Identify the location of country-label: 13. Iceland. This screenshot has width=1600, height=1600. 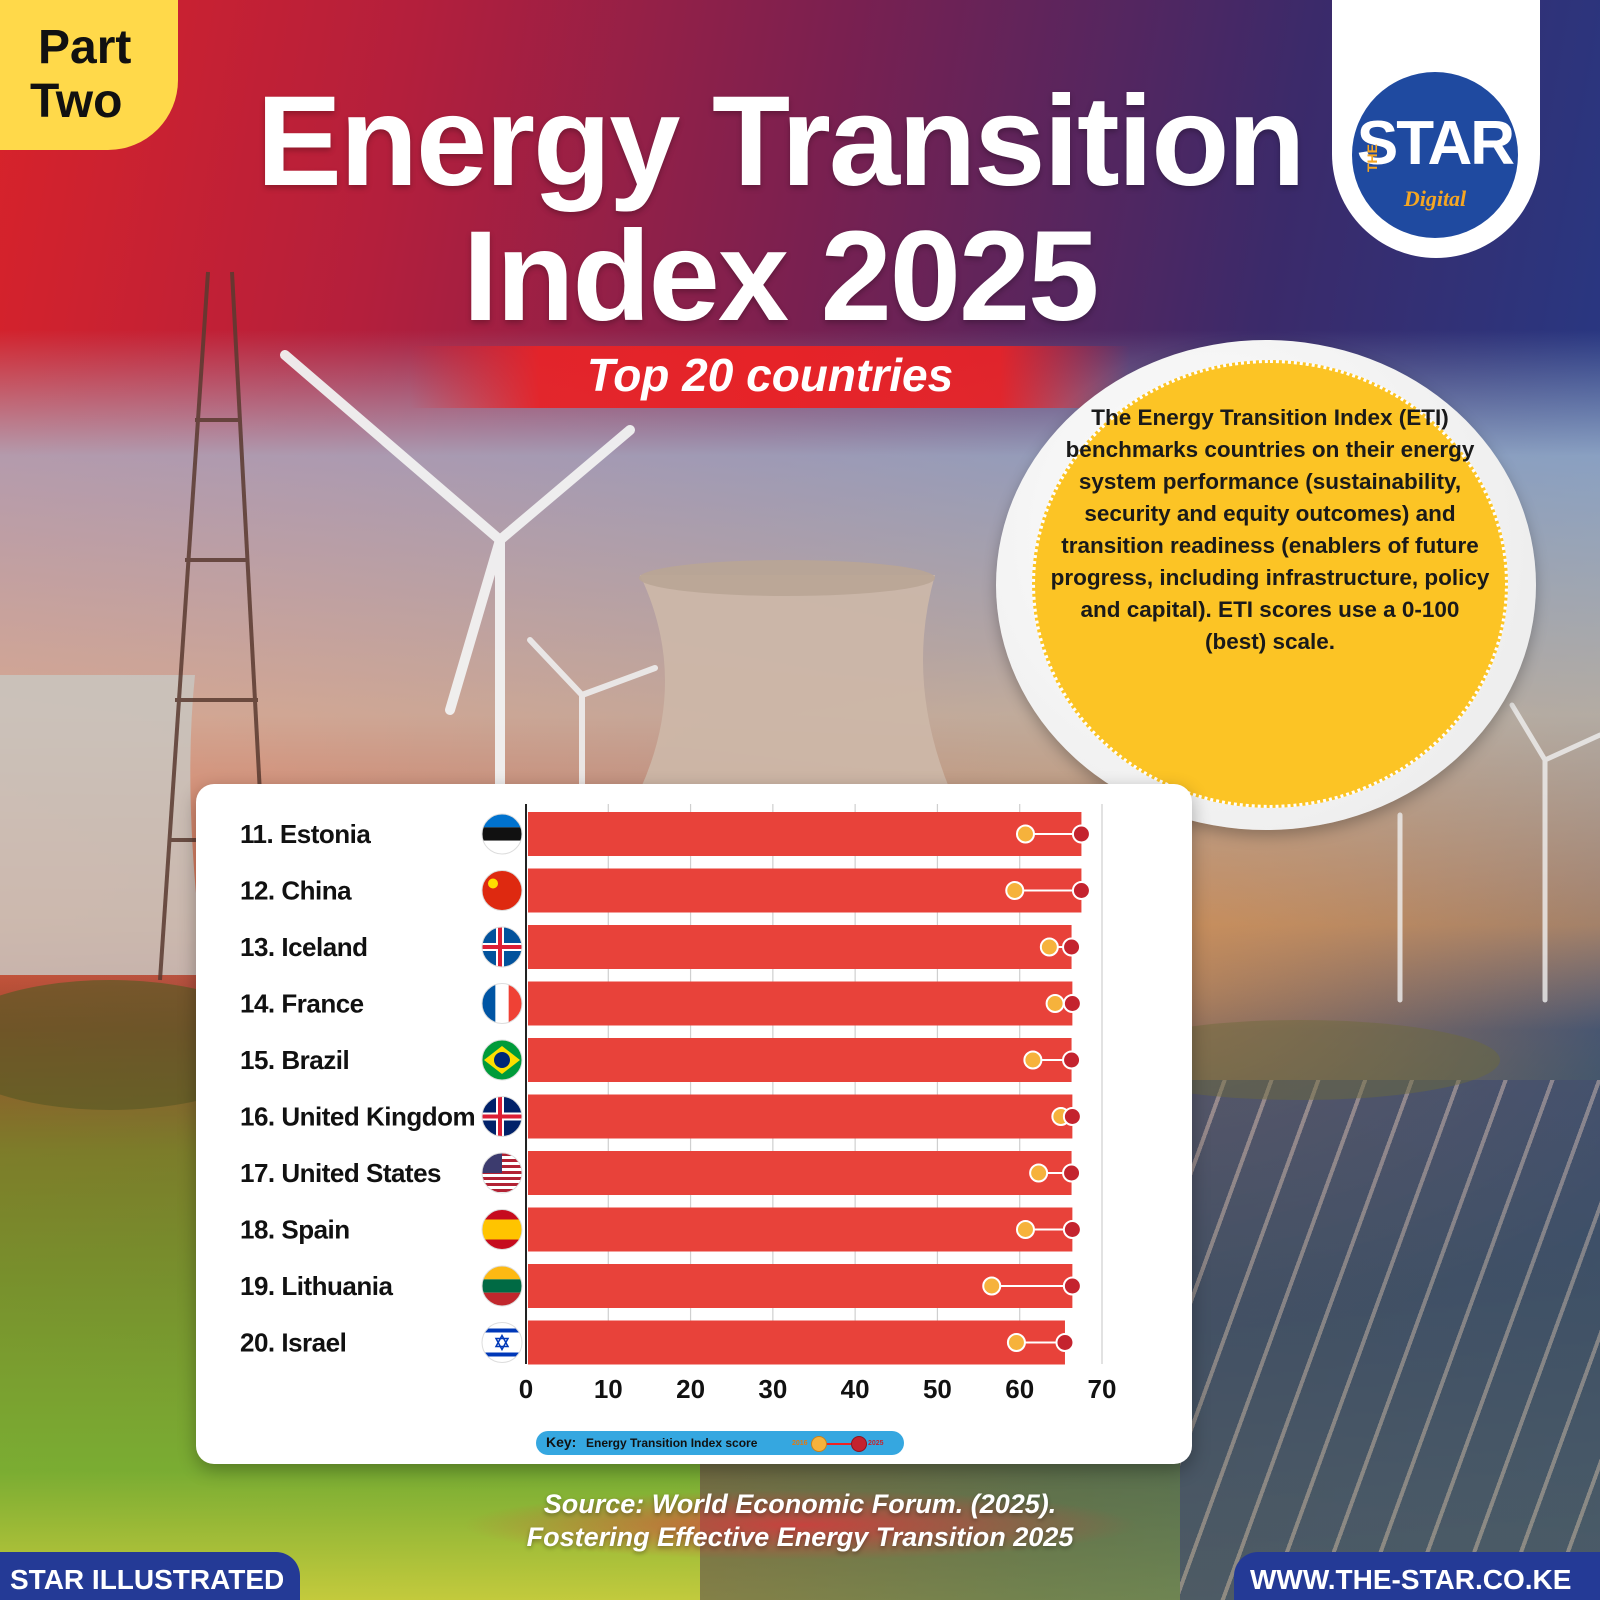
(303, 947).